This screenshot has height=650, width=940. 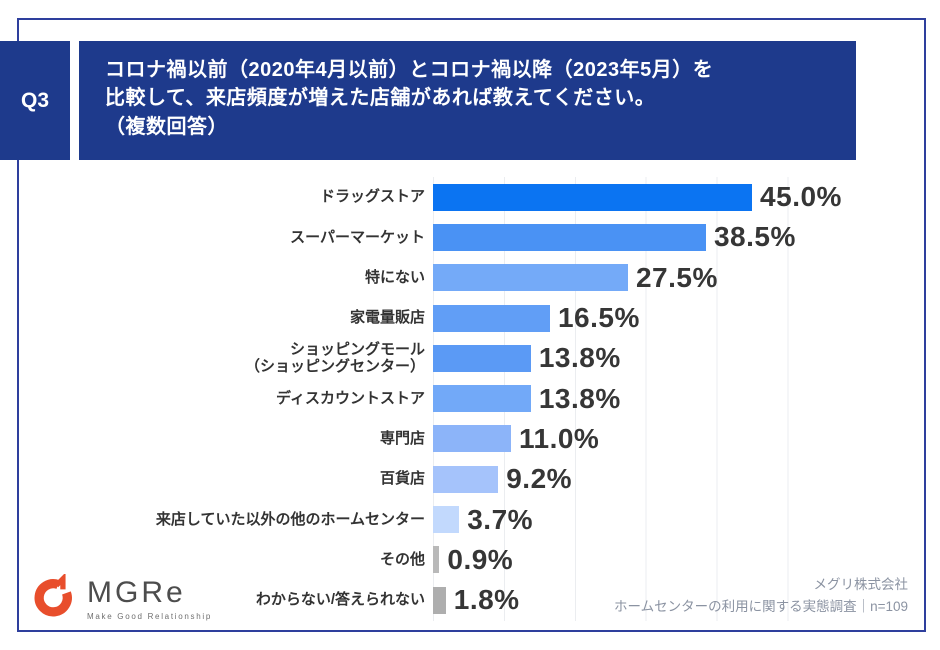 What do you see at coordinates (150, 616) in the screenshot?
I see `logo-tagline: Make Good Relationship` at bounding box center [150, 616].